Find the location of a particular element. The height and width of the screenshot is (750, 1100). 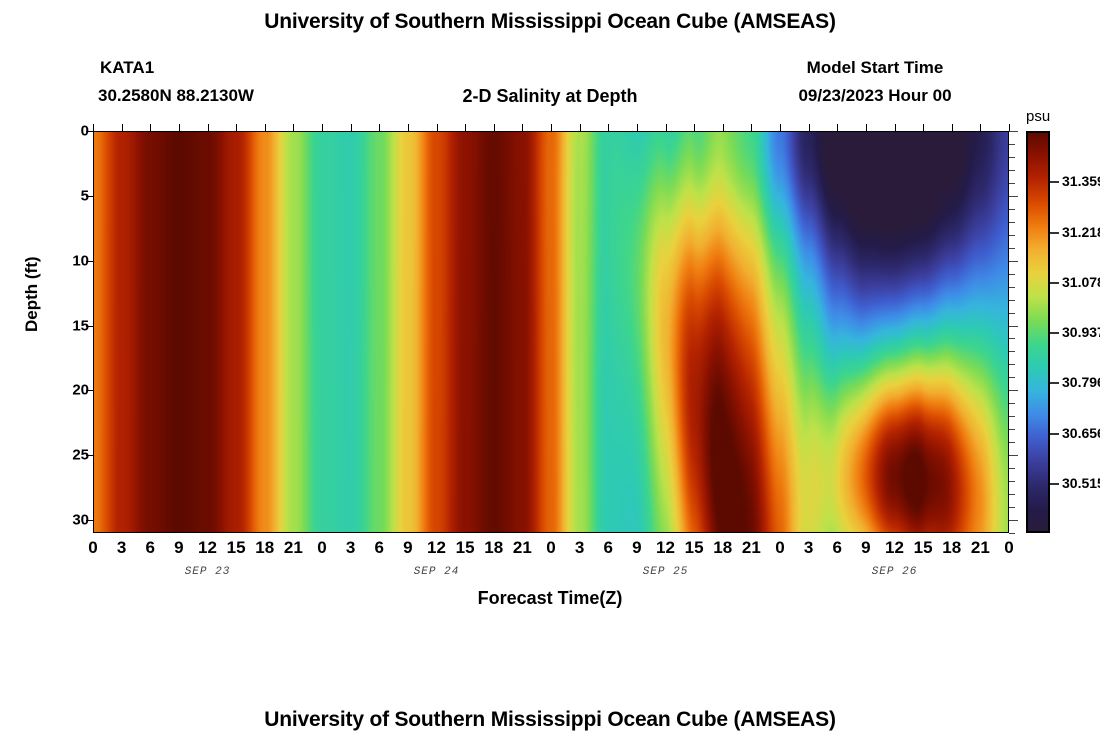

model-start-time-value: 09/23/2023 Hour 00 is located at coordinates (875, 95).